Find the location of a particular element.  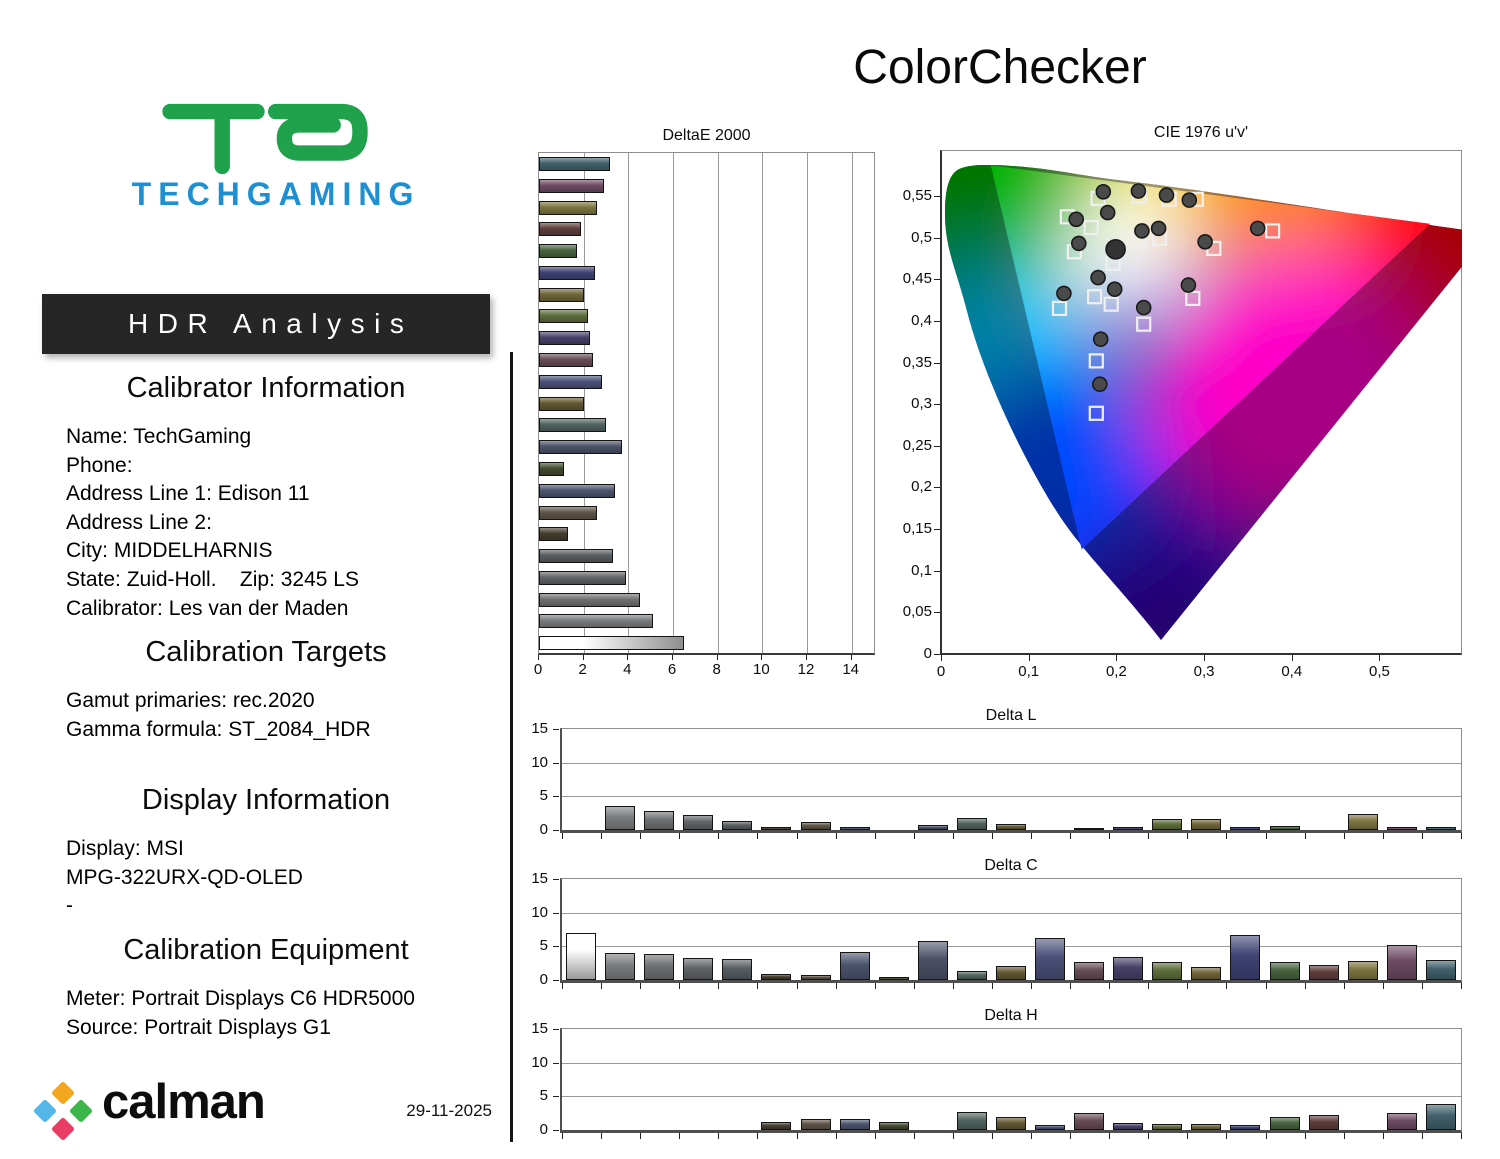

cie-y-tick-label: 0,05 is located at coordinates (917, 612).